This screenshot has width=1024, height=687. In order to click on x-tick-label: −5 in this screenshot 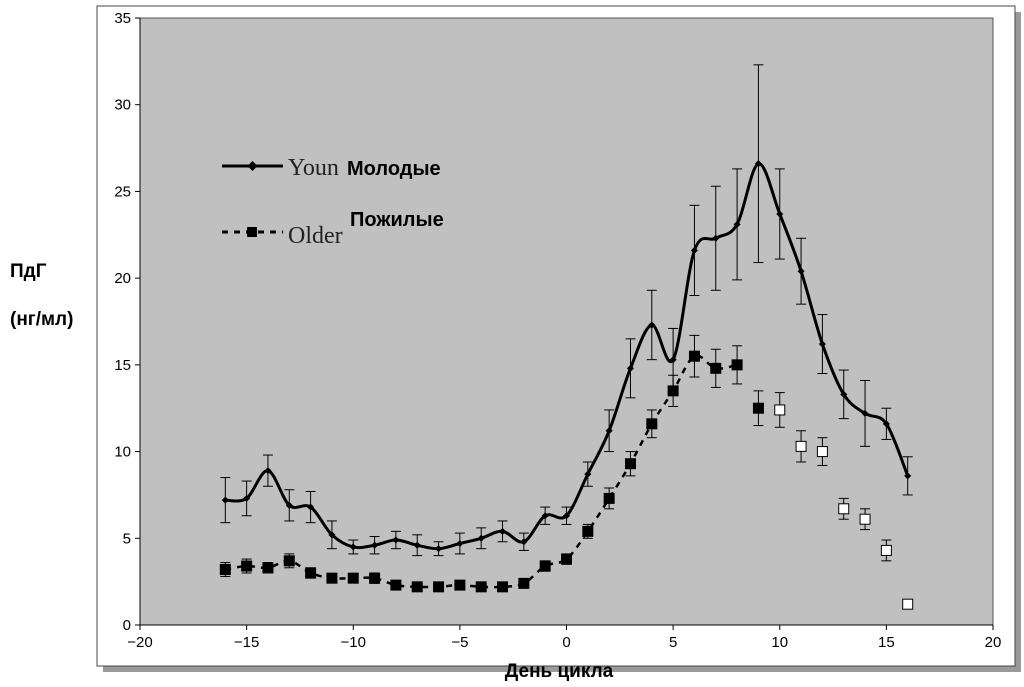, I will do `click(459, 642)`.